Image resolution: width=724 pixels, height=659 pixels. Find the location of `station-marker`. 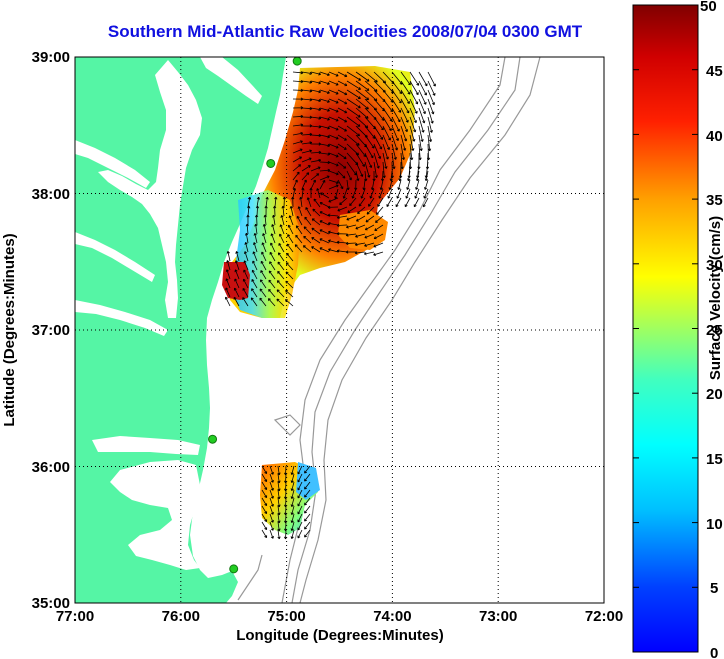

station-marker is located at coordinates (213, 439).